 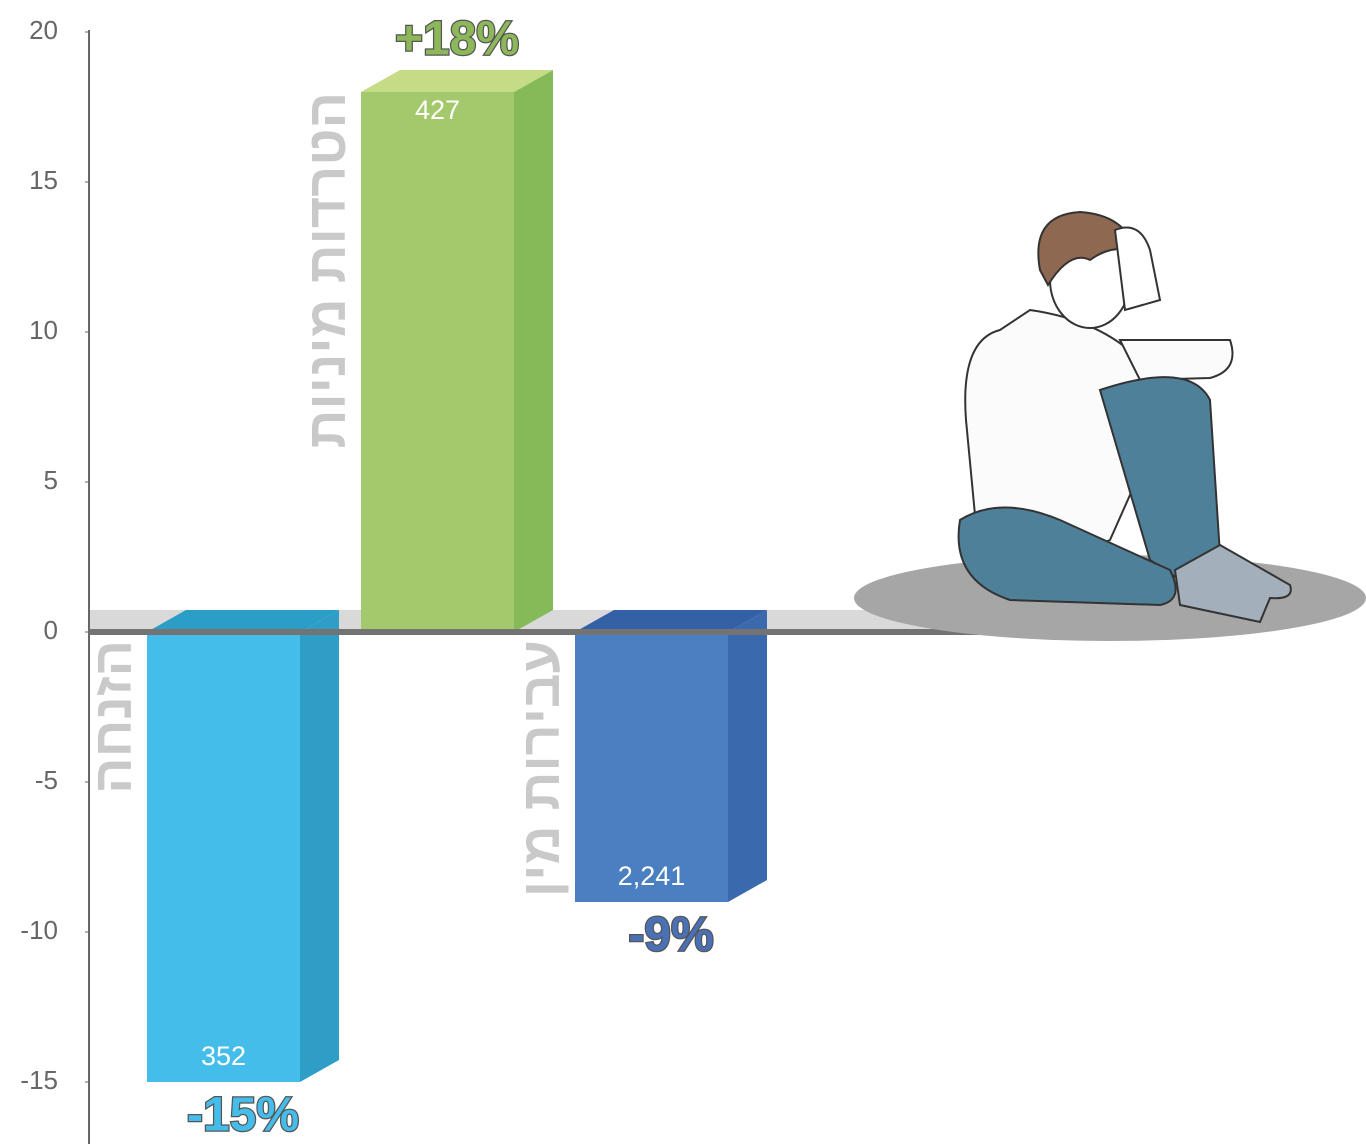 I want to click on leg-left, so click(x=1067, y=556).